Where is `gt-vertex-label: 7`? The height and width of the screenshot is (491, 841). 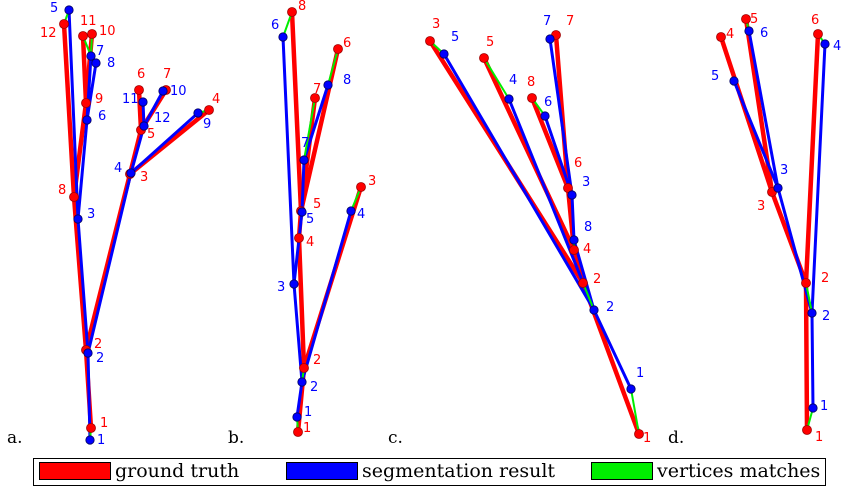 gt-vertex-label: 7 is located at coordinates (167, 74).